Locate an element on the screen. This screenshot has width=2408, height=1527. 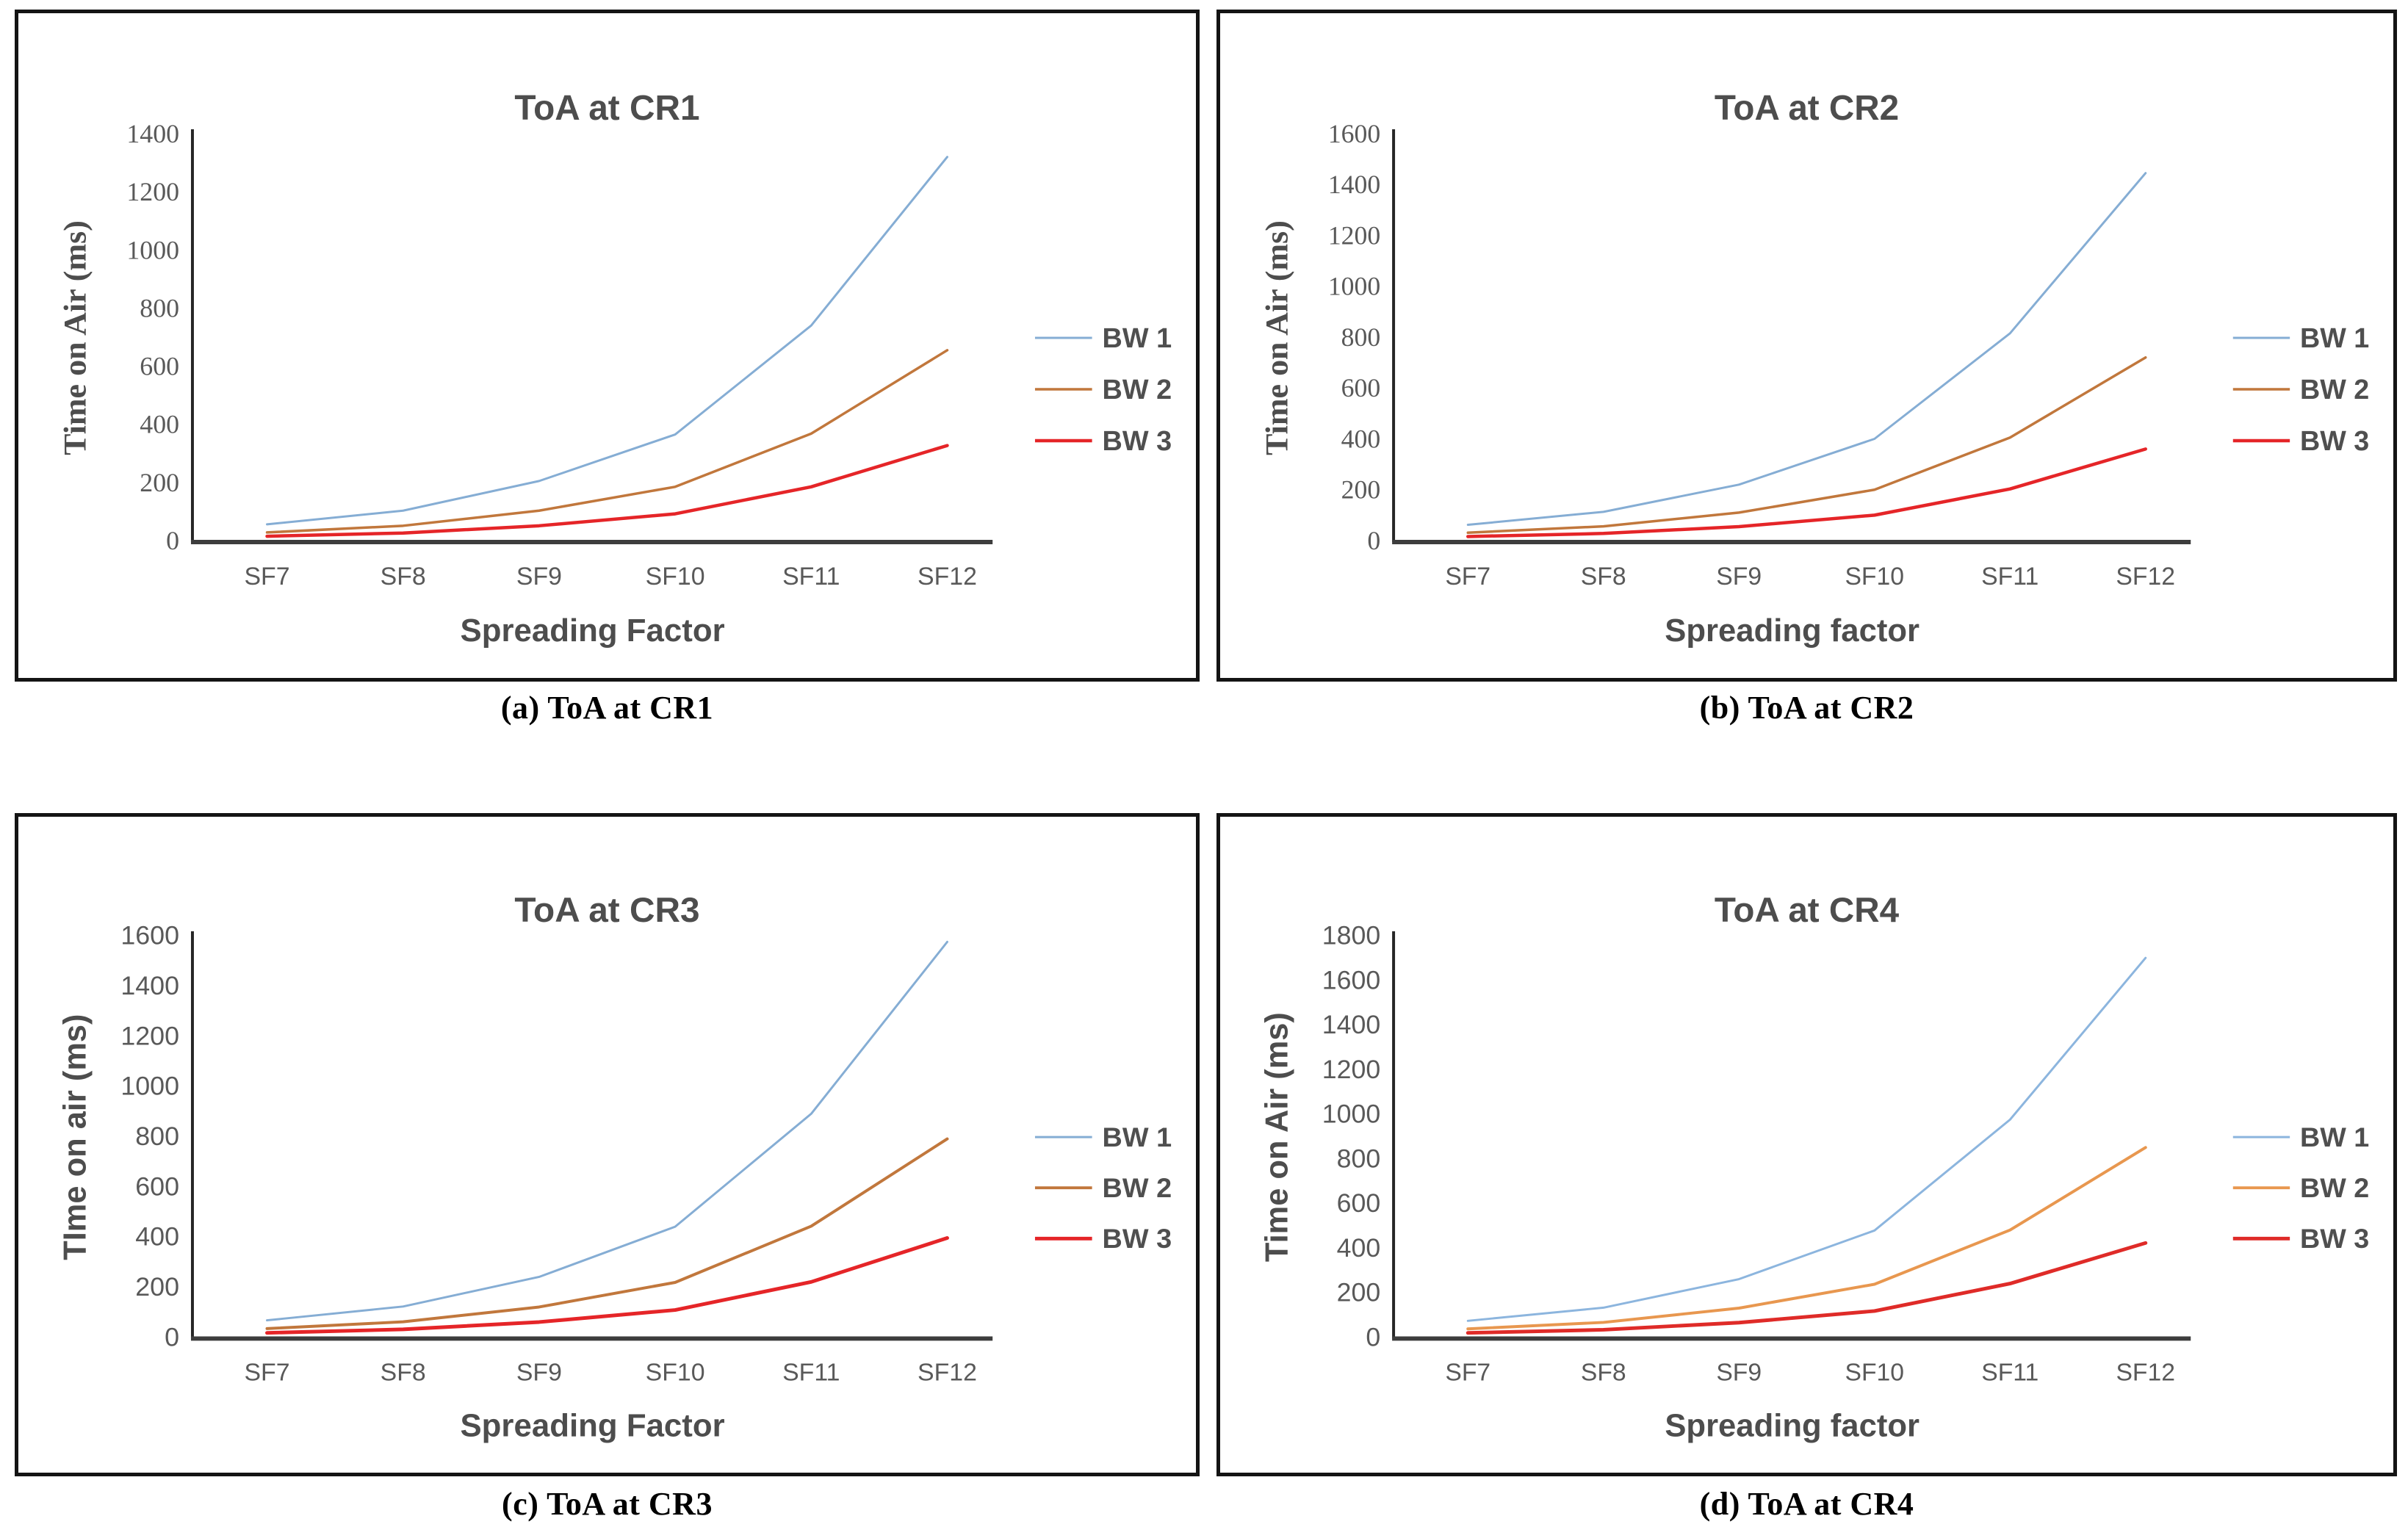
y-tick-label: 1800 is located at coordinates (1351, 936).